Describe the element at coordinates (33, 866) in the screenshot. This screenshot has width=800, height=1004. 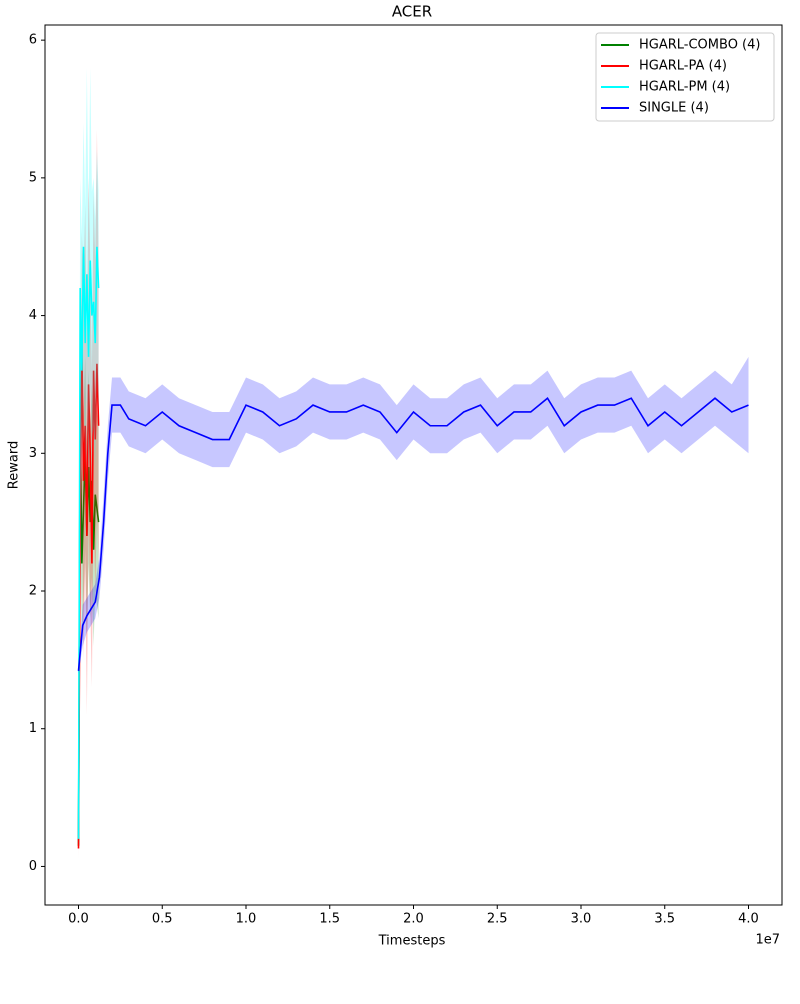
I see `y-tick-label: 0` at that location.